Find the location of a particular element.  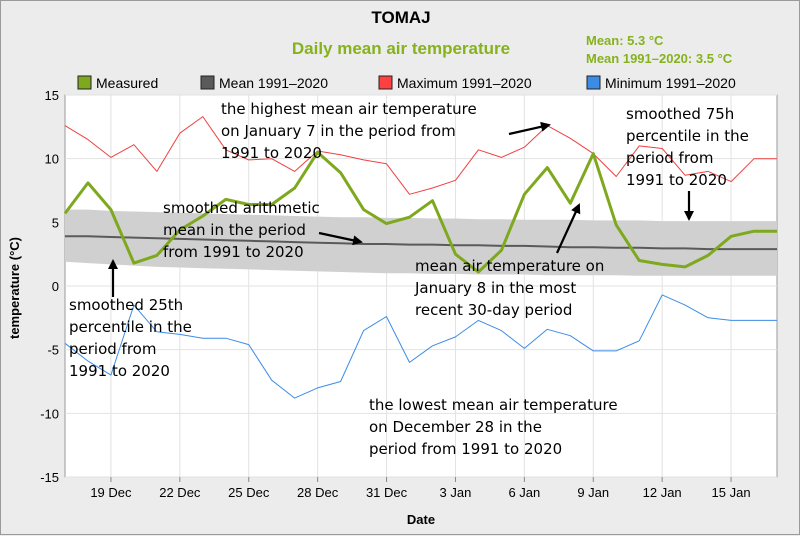

x-tick-label: 15 Jan is located at coordinates (731, 492).